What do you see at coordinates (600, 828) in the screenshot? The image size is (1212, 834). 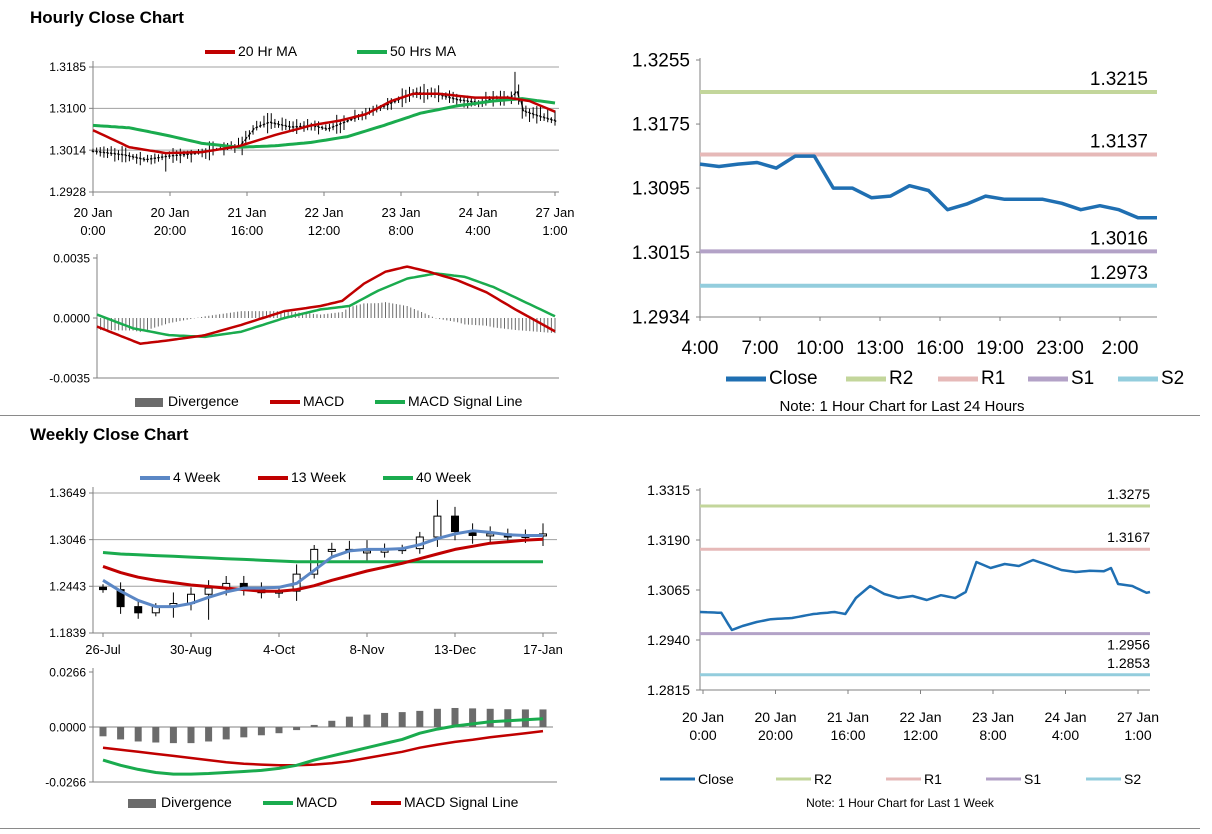 I see `bottom-divider` at bounding box center [600, 828].